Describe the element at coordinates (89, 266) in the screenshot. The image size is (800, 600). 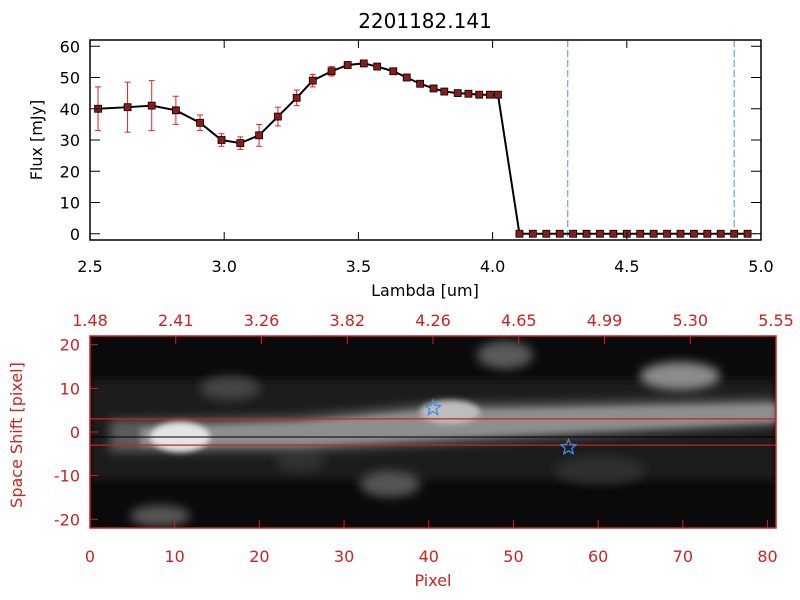
I see `x-tick-label: 2.5` at that location.